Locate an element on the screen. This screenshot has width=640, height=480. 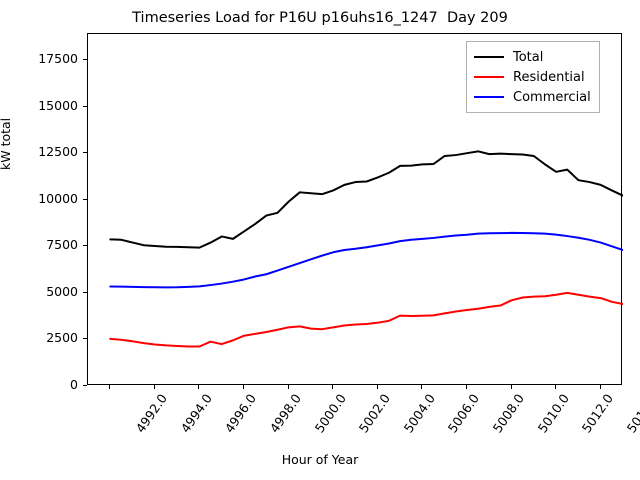
legend: Total Residential Commercial is located at coordinates (533, 77).